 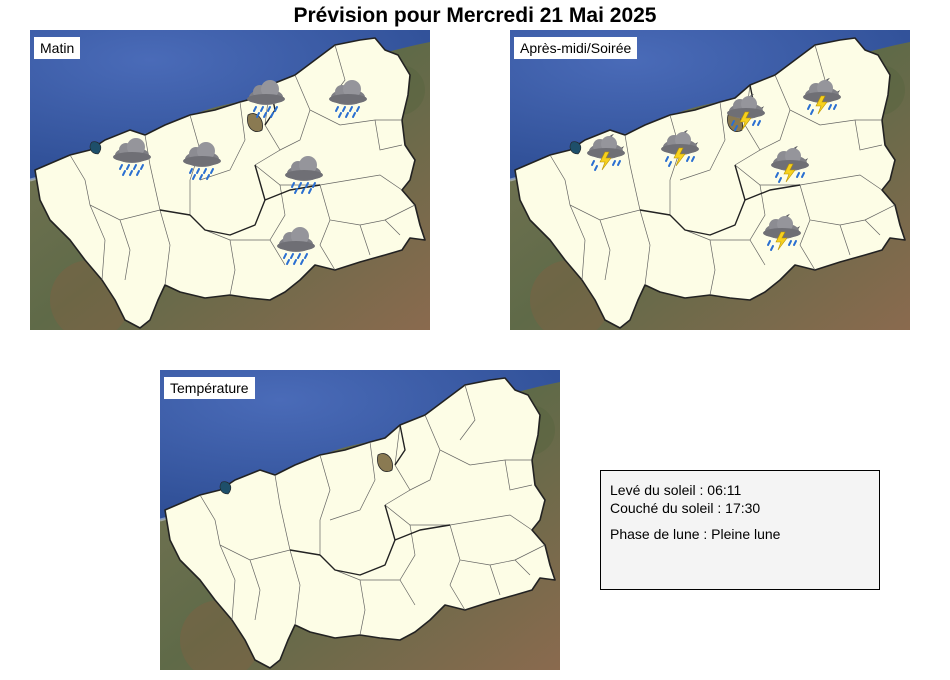 I want to click on panel-label-apres-midi: Après-midi/Soirée, so click(x=576, y=48).